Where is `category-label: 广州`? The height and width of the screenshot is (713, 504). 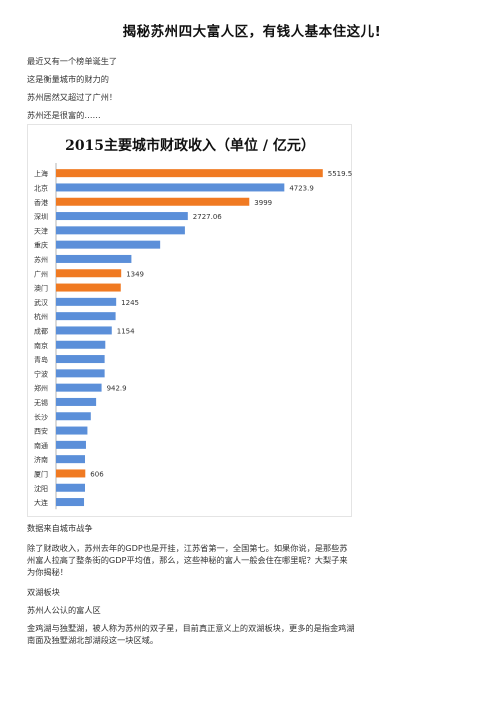
category-label: 广州 is located at coordinates (41, 273).